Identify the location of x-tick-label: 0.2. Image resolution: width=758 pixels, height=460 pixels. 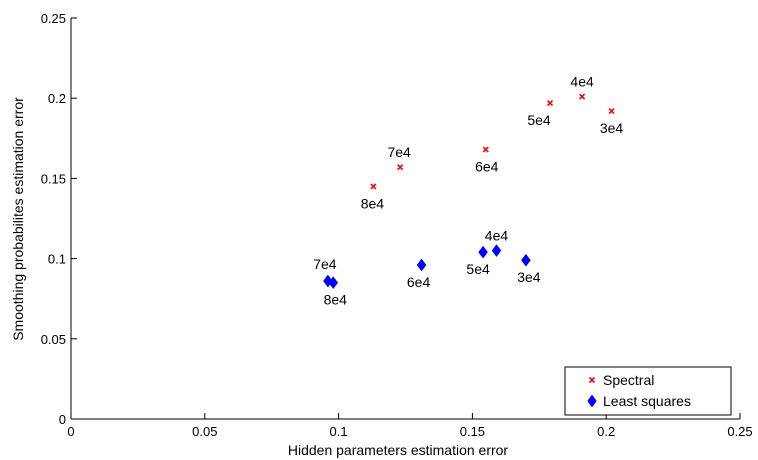
(606, 431).